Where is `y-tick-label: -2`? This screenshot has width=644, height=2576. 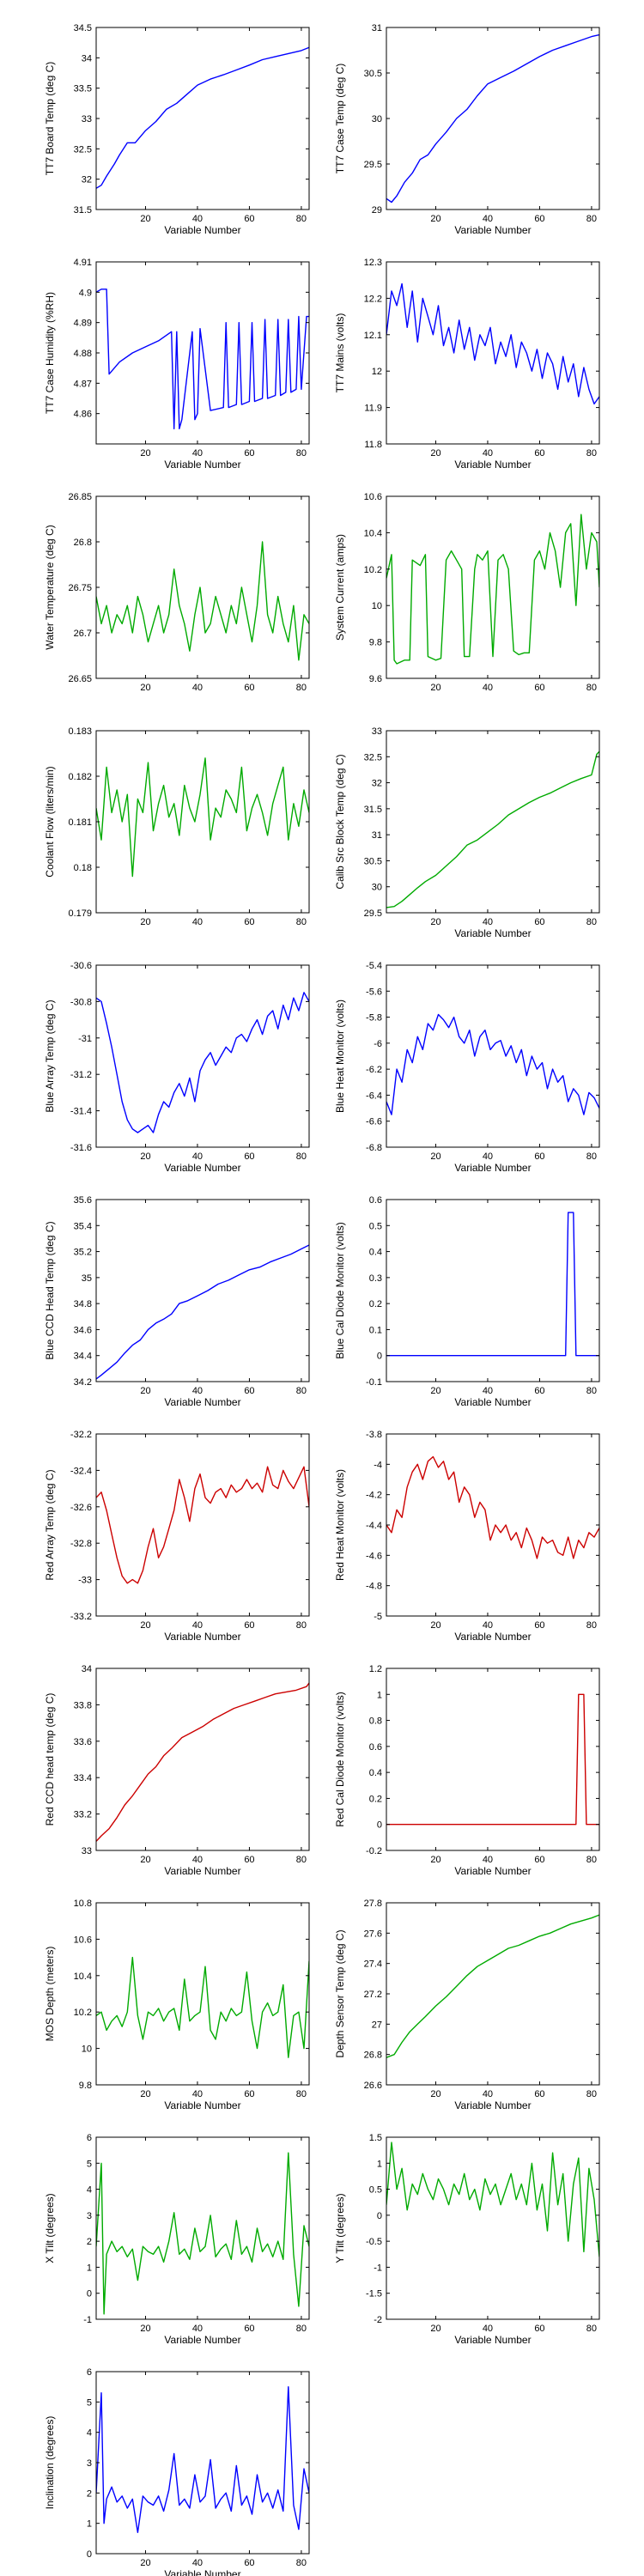
y-tick-label: -2 is located at coordinates (378, 2320).